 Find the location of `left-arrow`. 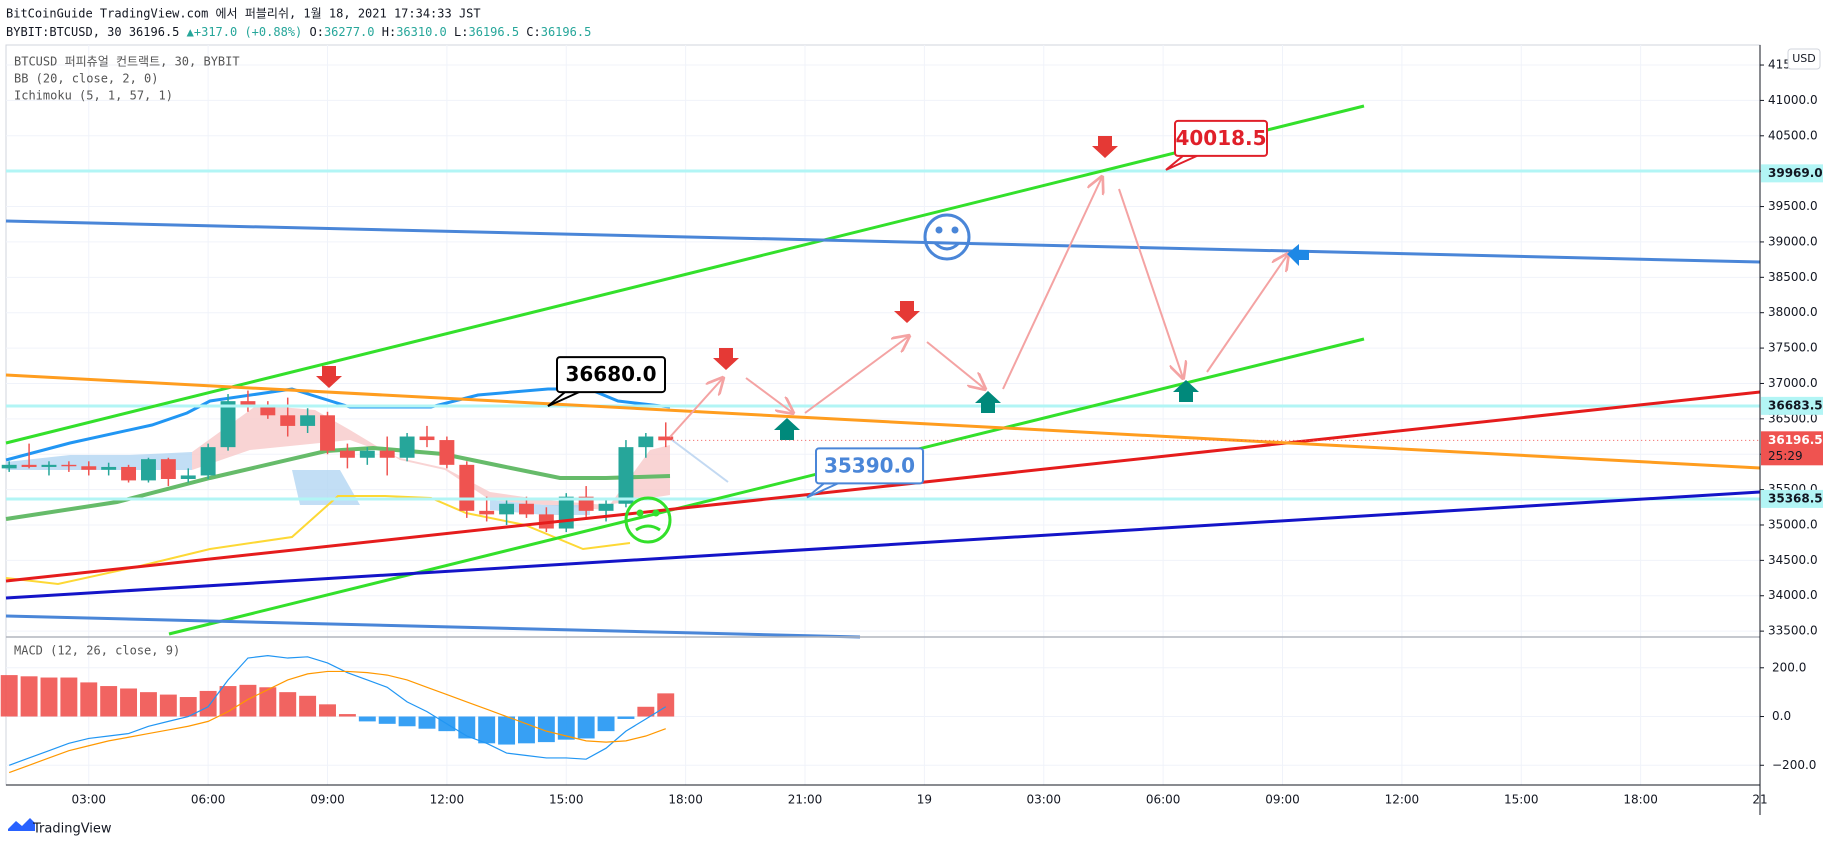

left-arrow is located at coordinates (1298, 255).